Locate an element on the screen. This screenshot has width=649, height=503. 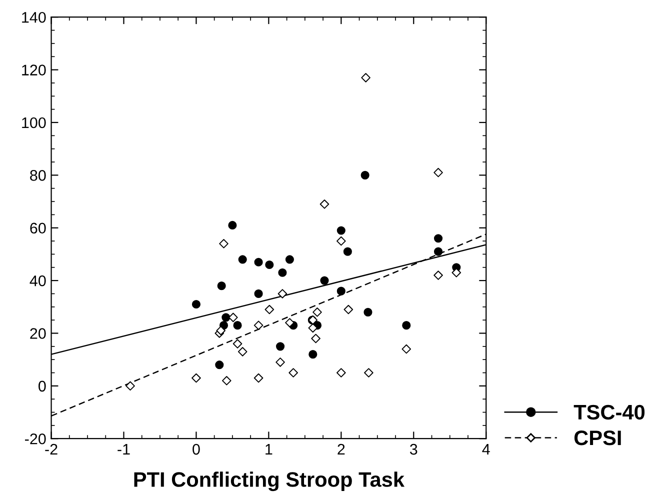
y-tick-label: 40 is located at coordinates (38, 280).